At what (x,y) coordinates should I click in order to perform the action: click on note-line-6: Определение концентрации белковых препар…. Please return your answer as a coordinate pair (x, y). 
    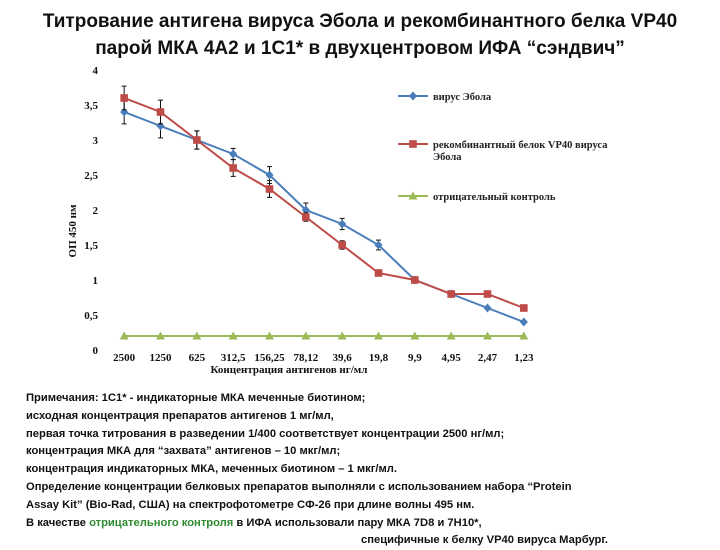
    Looking at the image, I should click on (299, 486).